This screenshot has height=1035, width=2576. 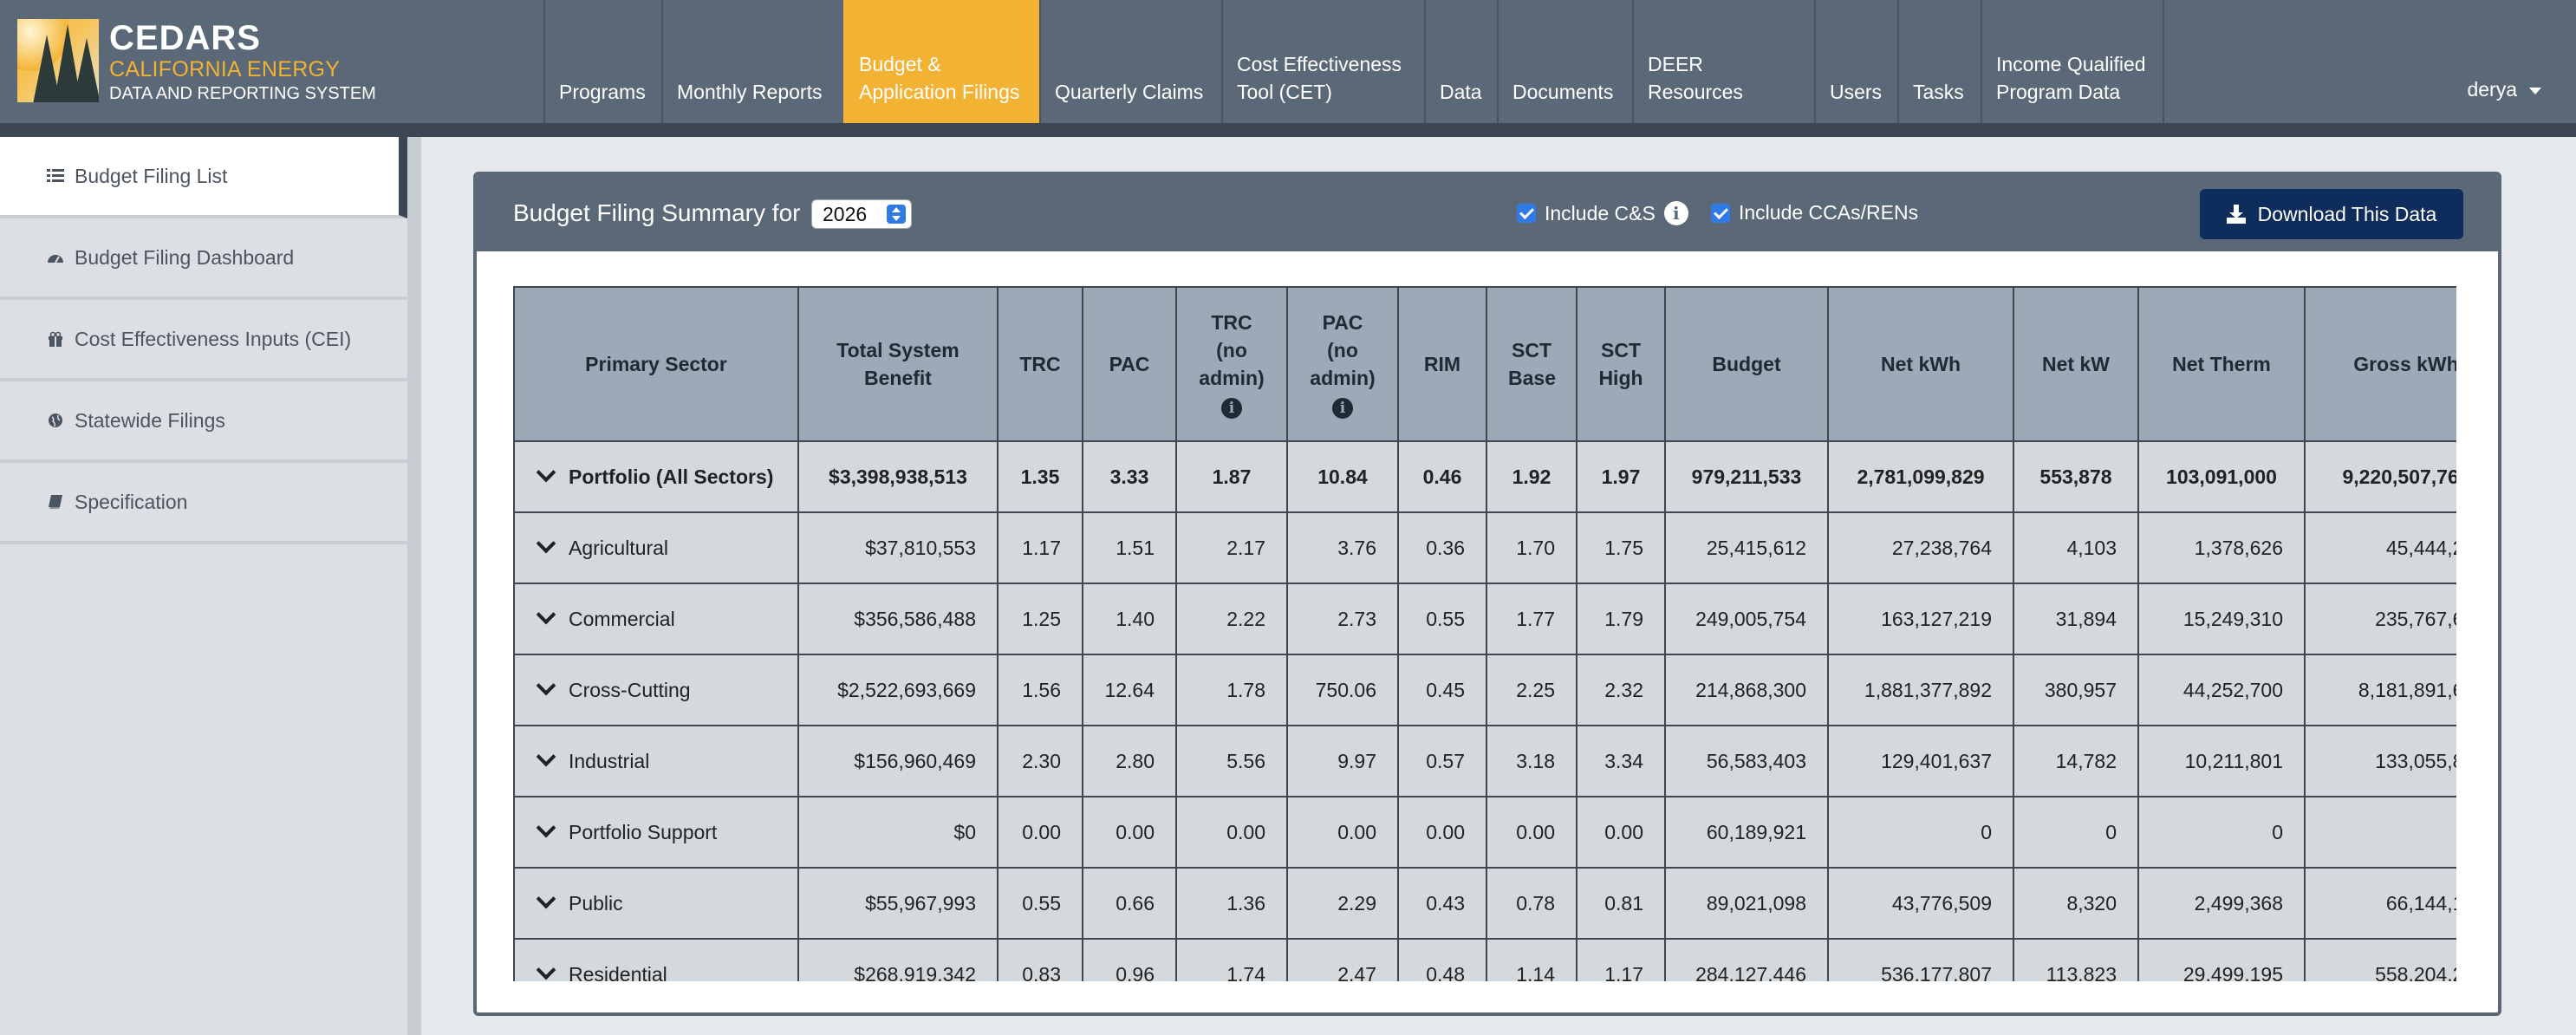 What do you see at coordinates (1040, 364) in the screenshot?
I see `col-trc: TRC` at bounding box center [1040, 364].